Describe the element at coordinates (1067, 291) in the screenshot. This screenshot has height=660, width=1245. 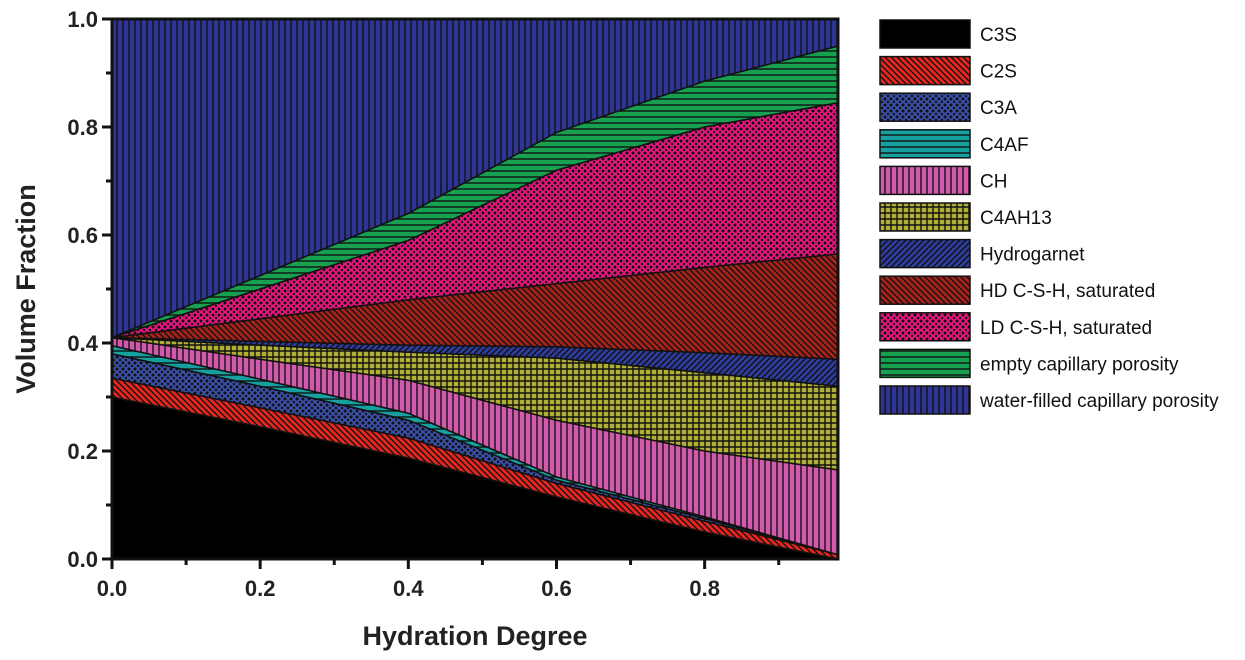
I see `legend-label: HD C-S-H, saturated` at that location.